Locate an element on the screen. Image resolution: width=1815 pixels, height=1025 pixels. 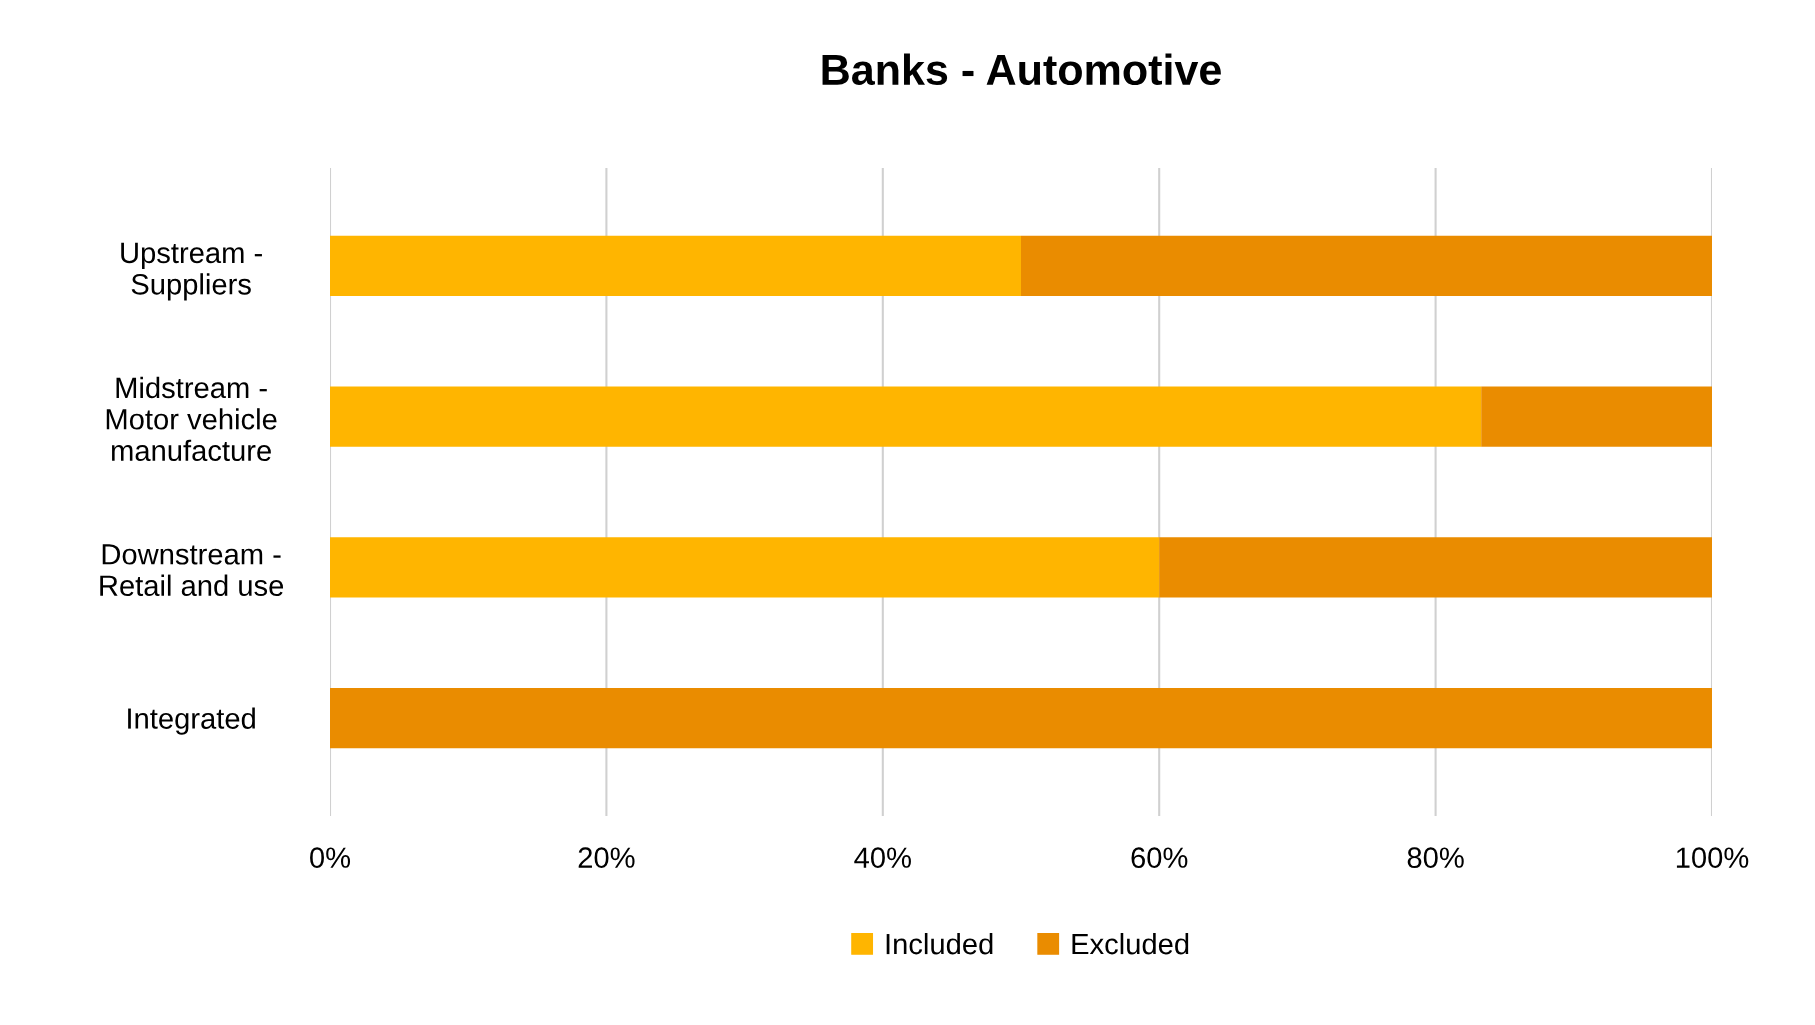
legend-label: Included is located at coordinates (939, 943).